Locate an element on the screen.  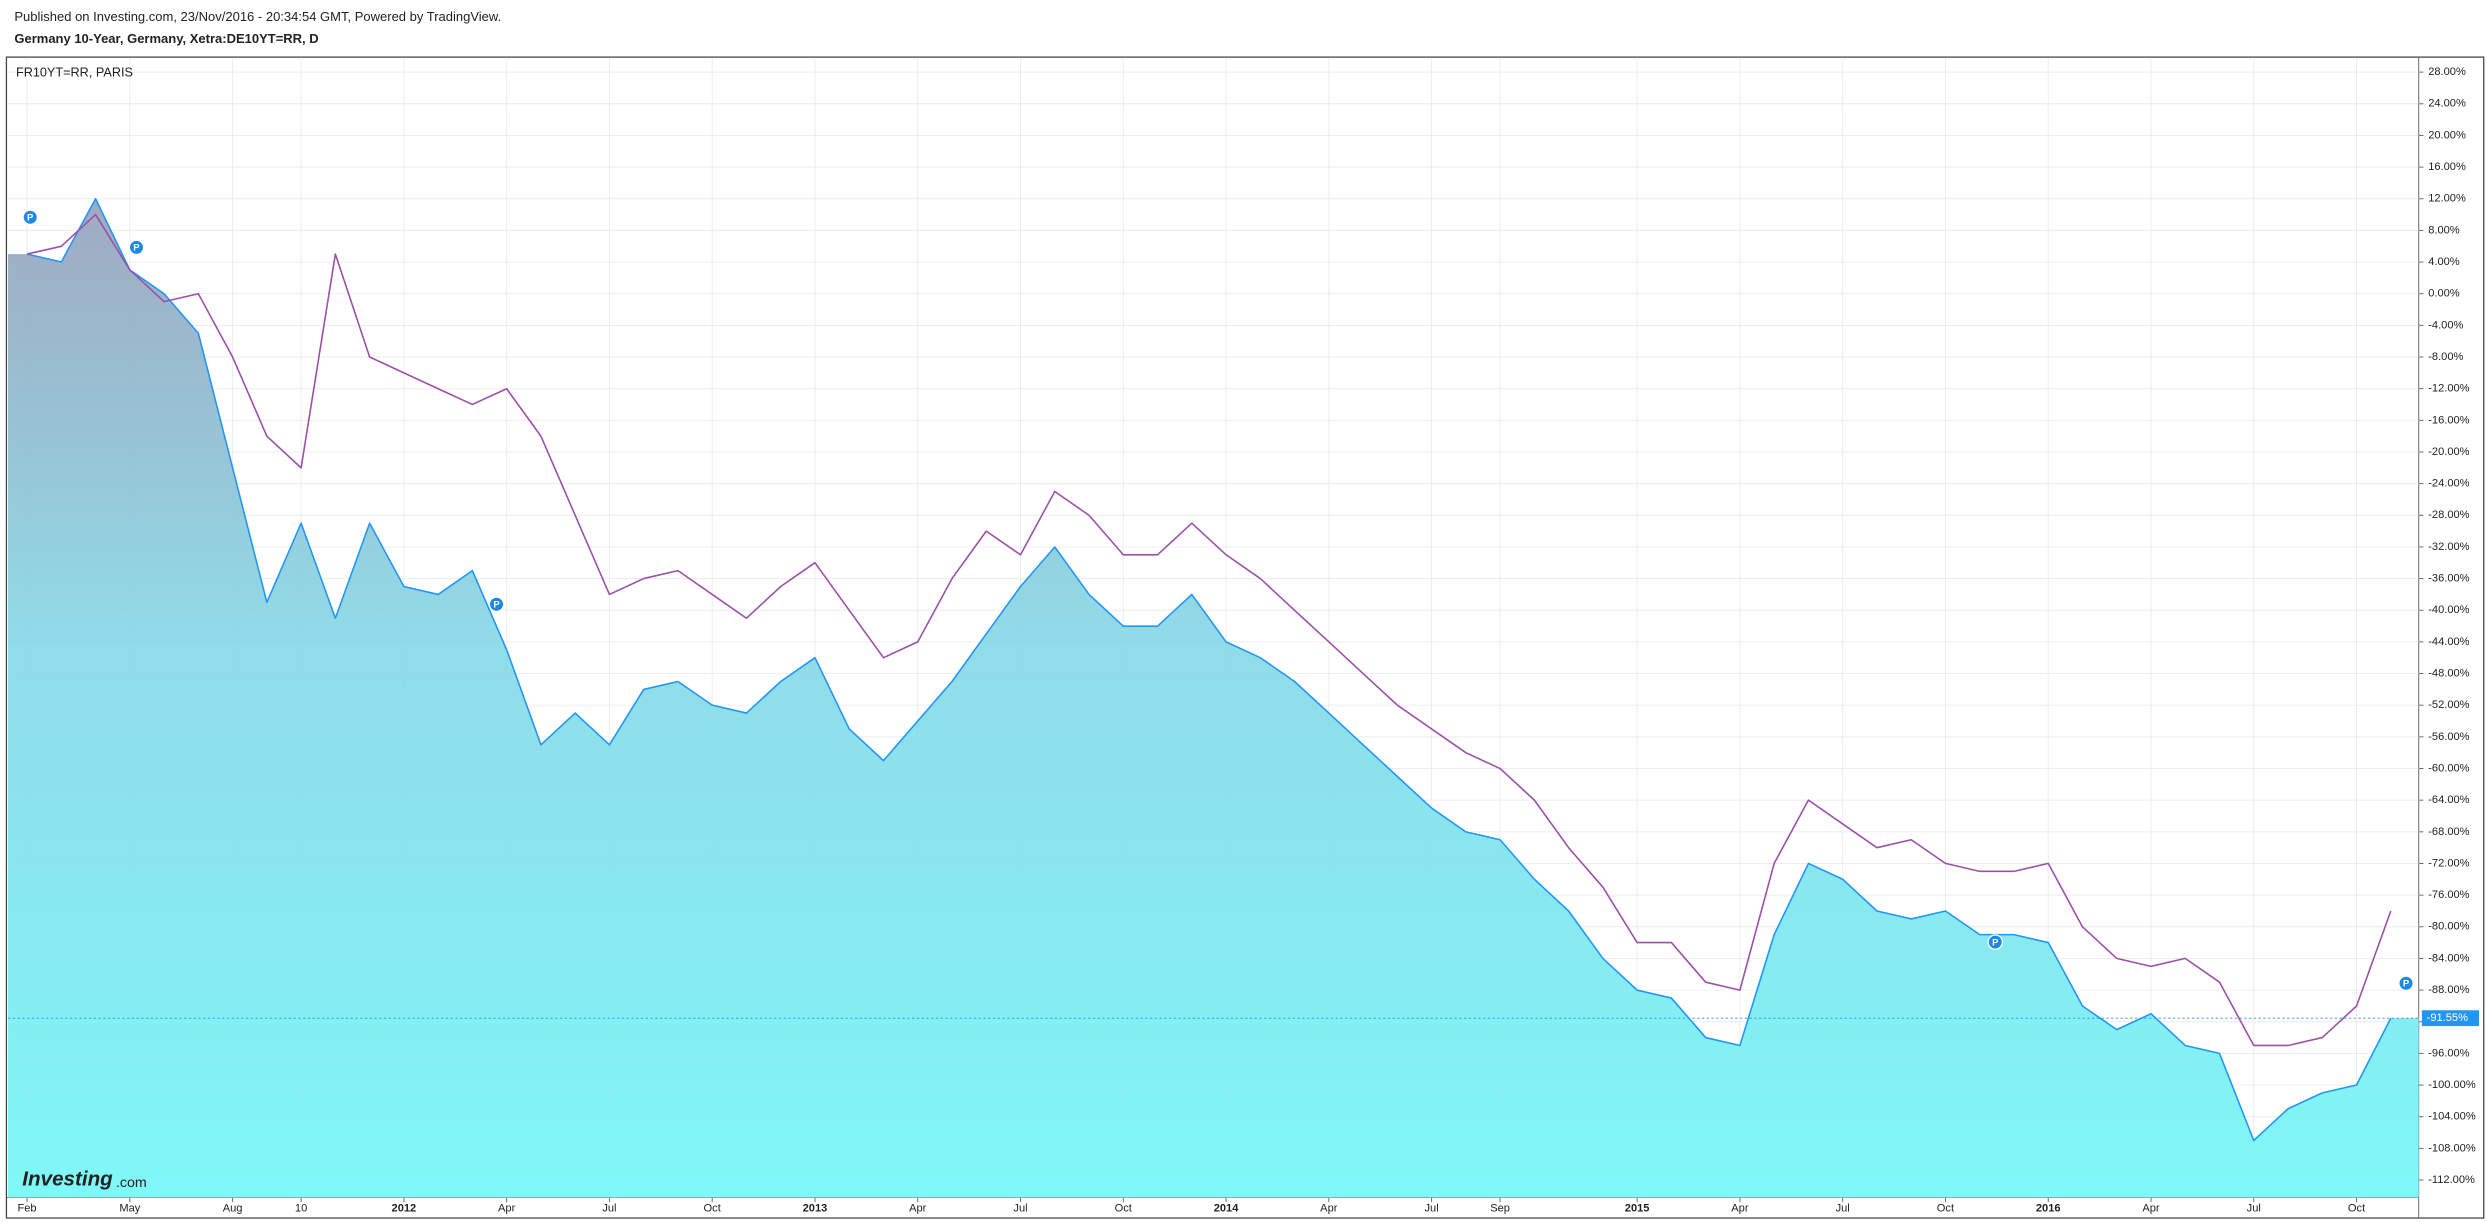
y-tick-label: -80.00% is located at coordinates (2448, 927).